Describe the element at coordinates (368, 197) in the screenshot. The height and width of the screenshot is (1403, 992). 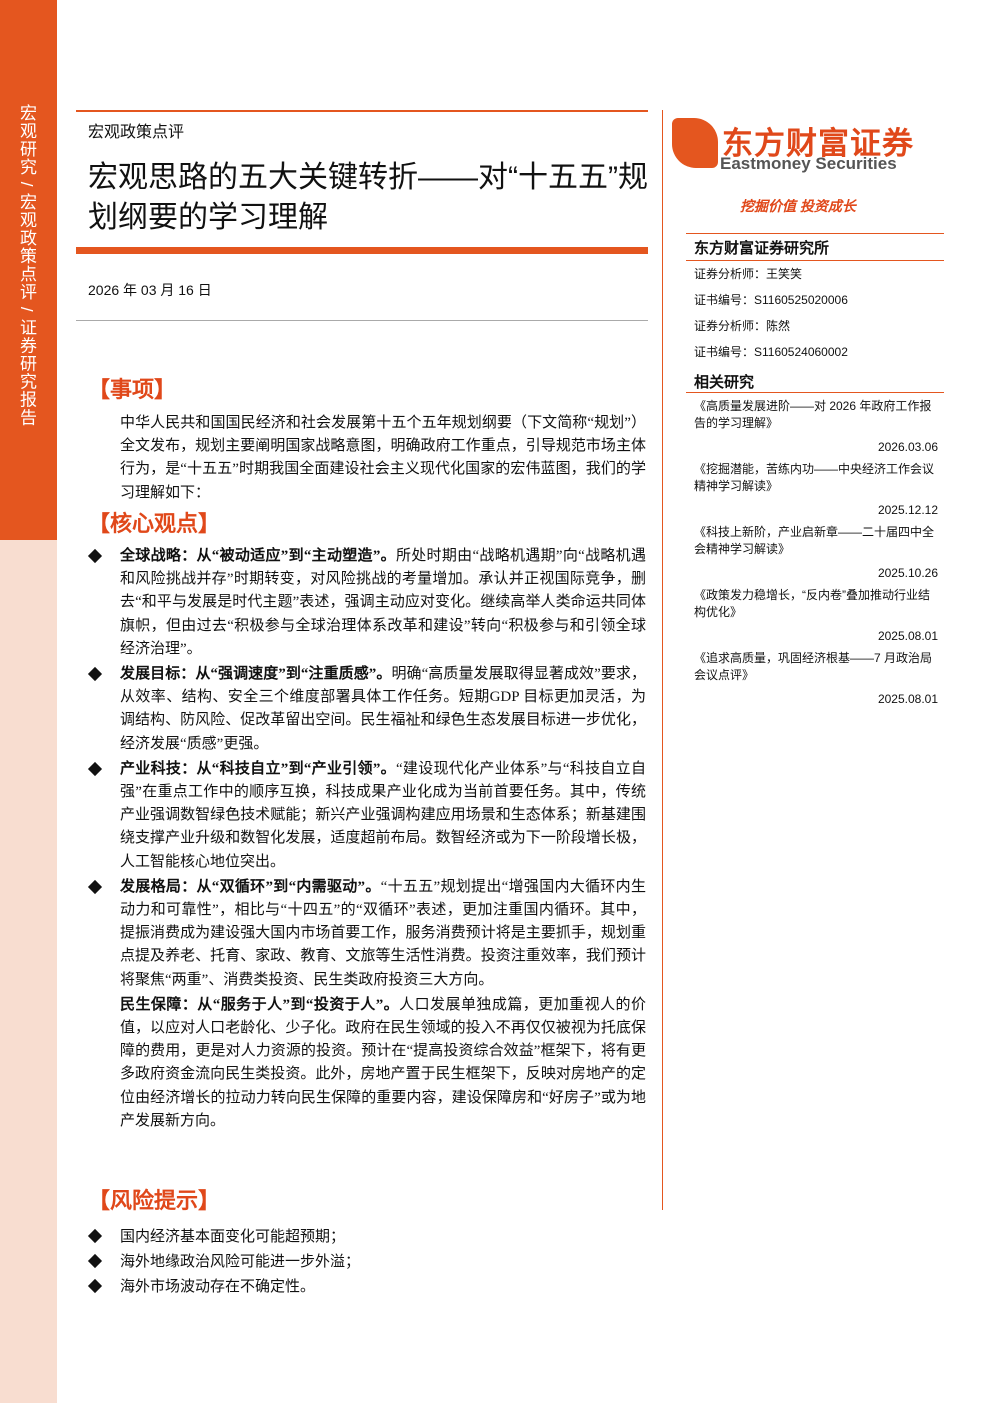
I see `title: 宏观思路的五大关键转折——对“十五五”规划纲要的学习理解` at that location.